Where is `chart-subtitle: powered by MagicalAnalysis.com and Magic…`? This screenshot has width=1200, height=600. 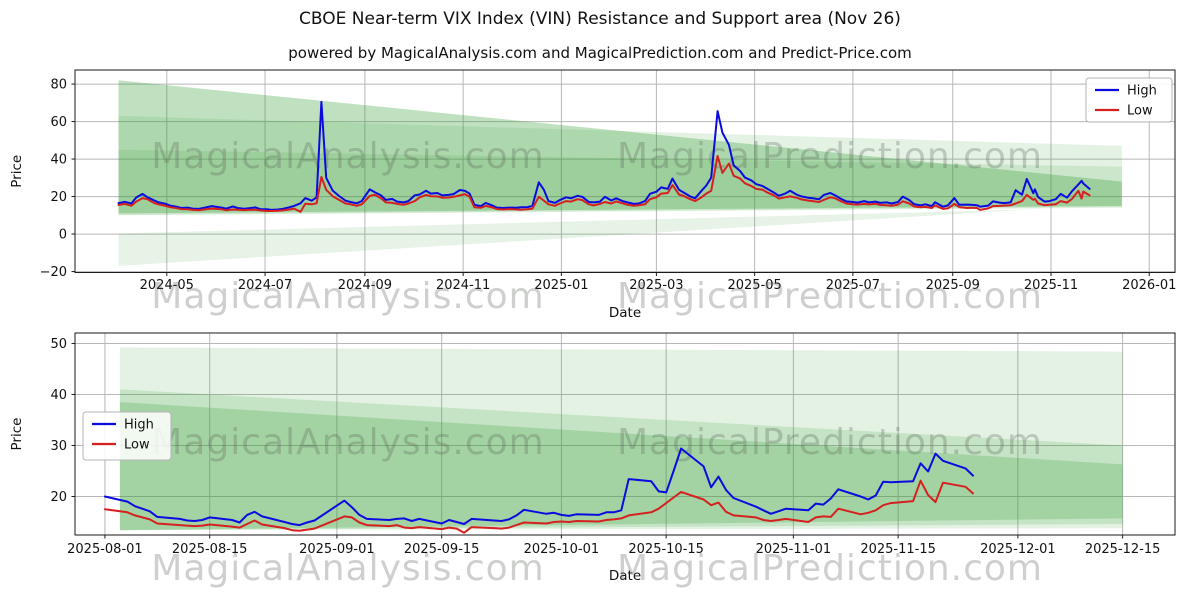
chart-subtitle: powered by MagicalAnalysis.com and Magic… is located at coordinates (600, 53).